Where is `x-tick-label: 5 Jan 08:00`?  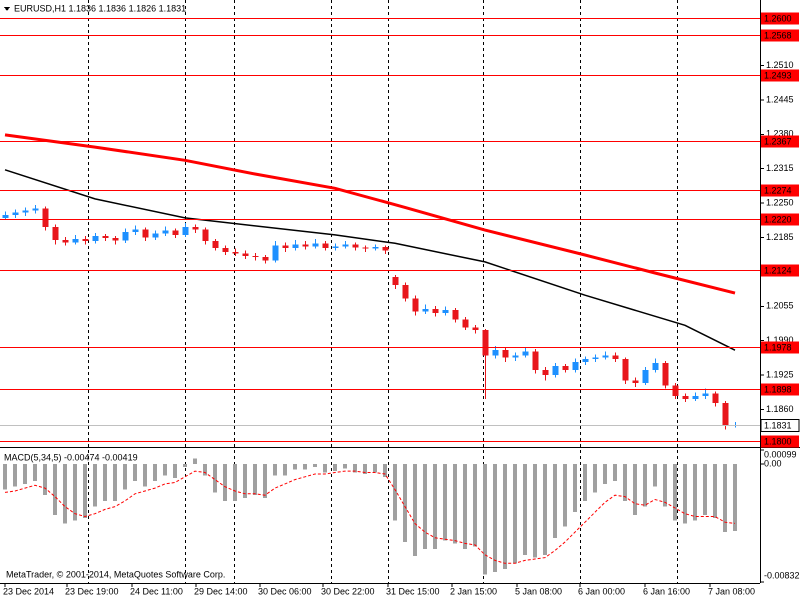 x-tick-label: 5 Jan 08:00 is located at coordinates (538, 591).